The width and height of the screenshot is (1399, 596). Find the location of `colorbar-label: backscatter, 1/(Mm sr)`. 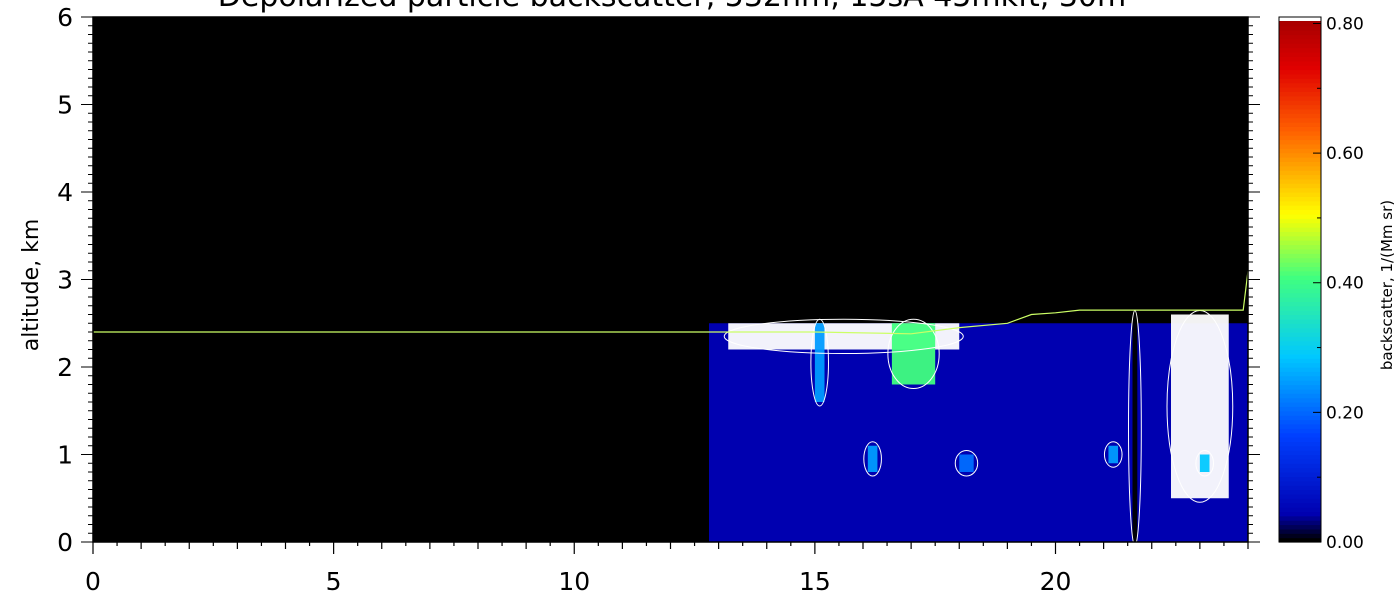

colorbar-label: backscatter, 1/(Mm sr) is located at coordinates (1387, 285).